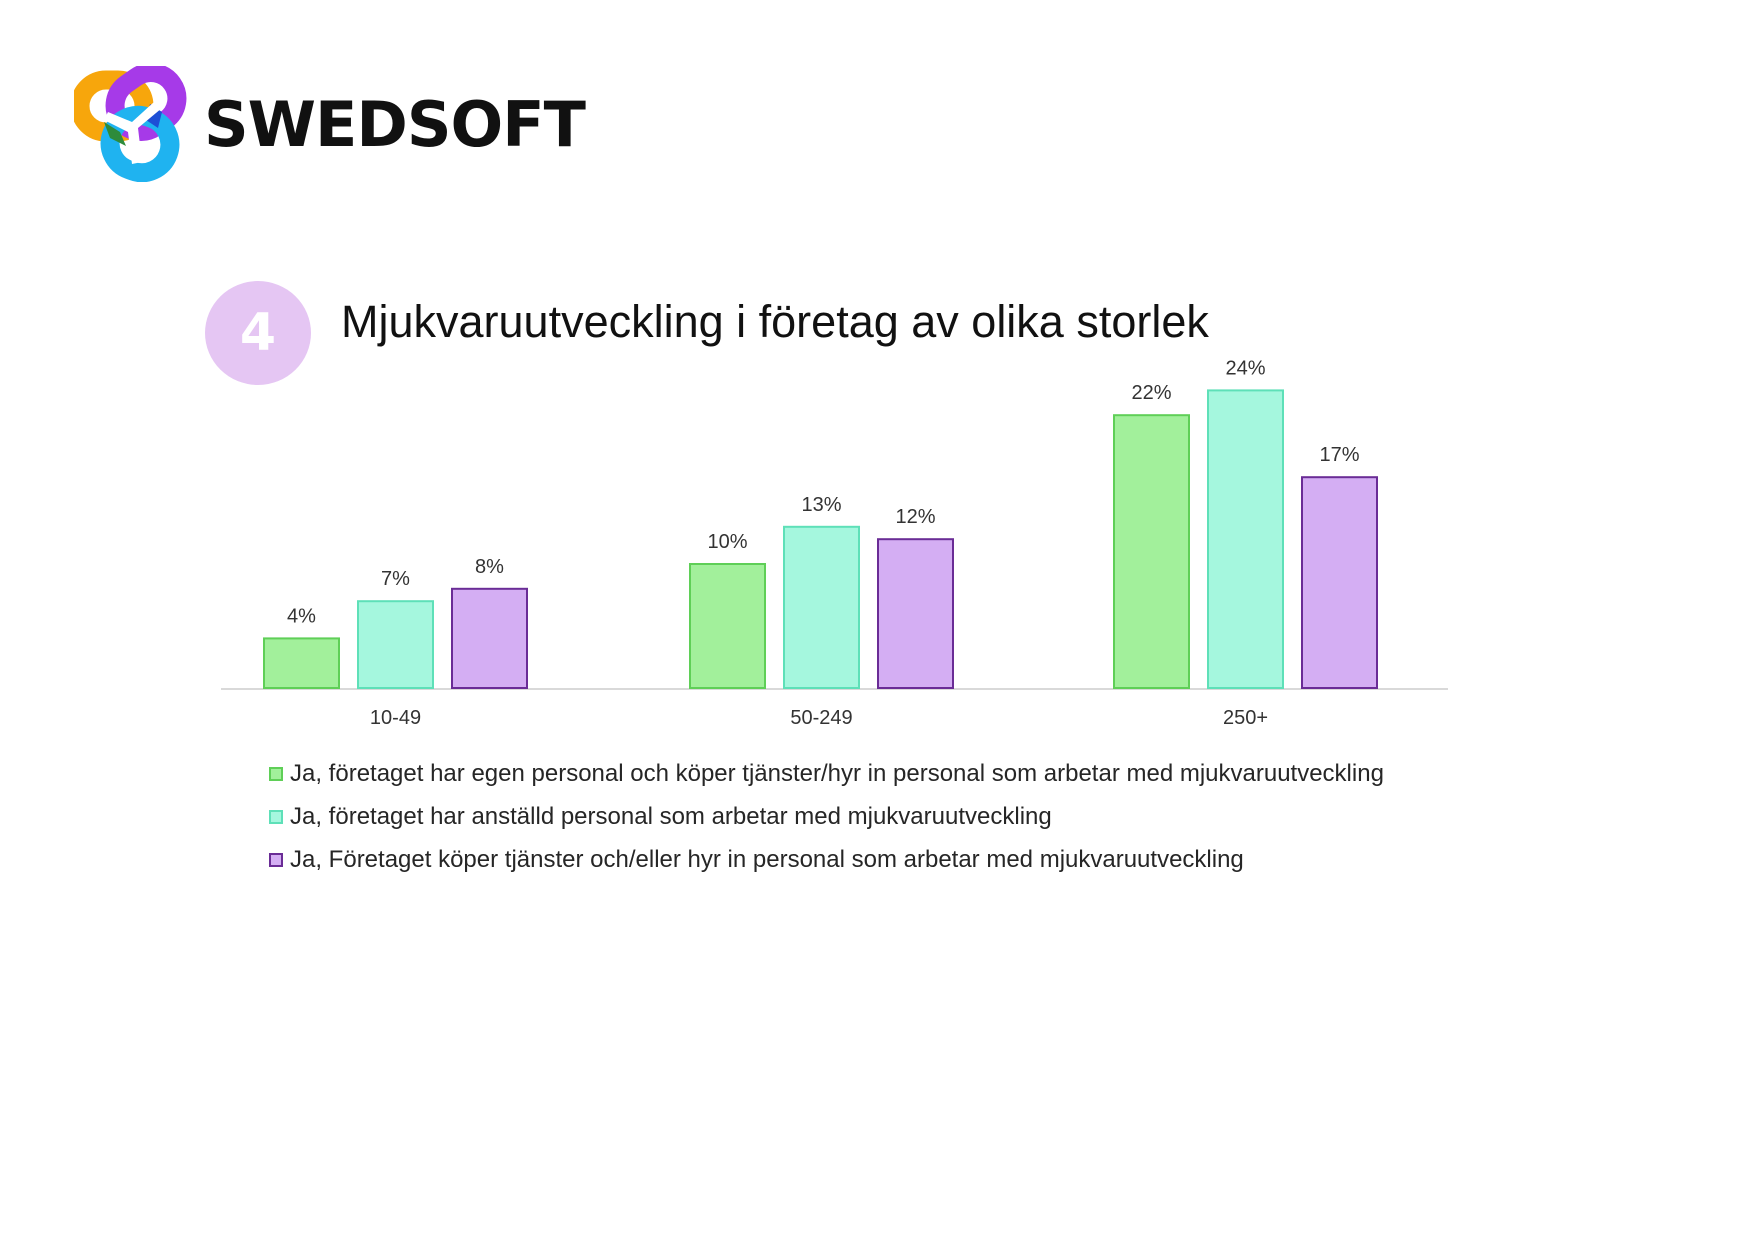  Describe the element at coordinates (821, 505) in the screenshot. I see `value-label-2-50-249: 13%` at that location.